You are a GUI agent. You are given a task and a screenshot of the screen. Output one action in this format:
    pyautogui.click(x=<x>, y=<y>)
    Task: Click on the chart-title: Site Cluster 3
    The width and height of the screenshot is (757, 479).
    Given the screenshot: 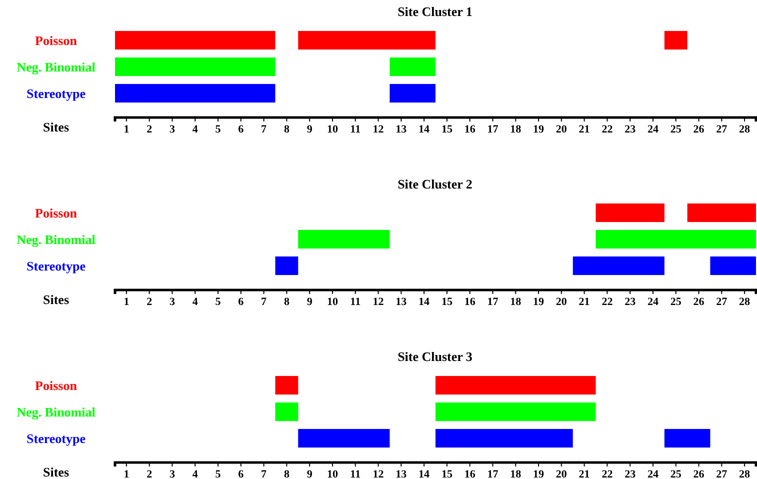 What is the action you would take?
    pyautogui.click(x=435, y=356)
    